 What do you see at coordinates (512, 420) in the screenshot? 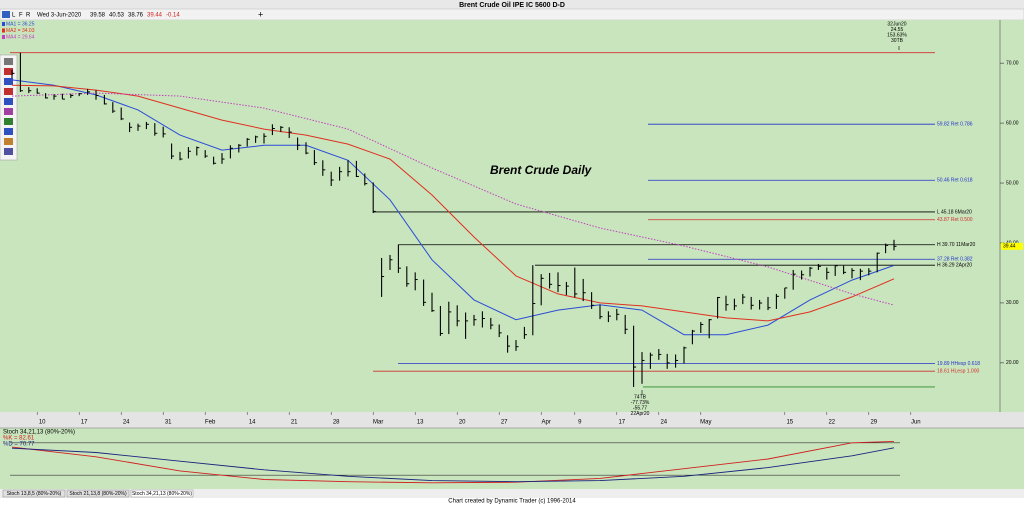
I see `date-axis` at bounding box center [512, 420].